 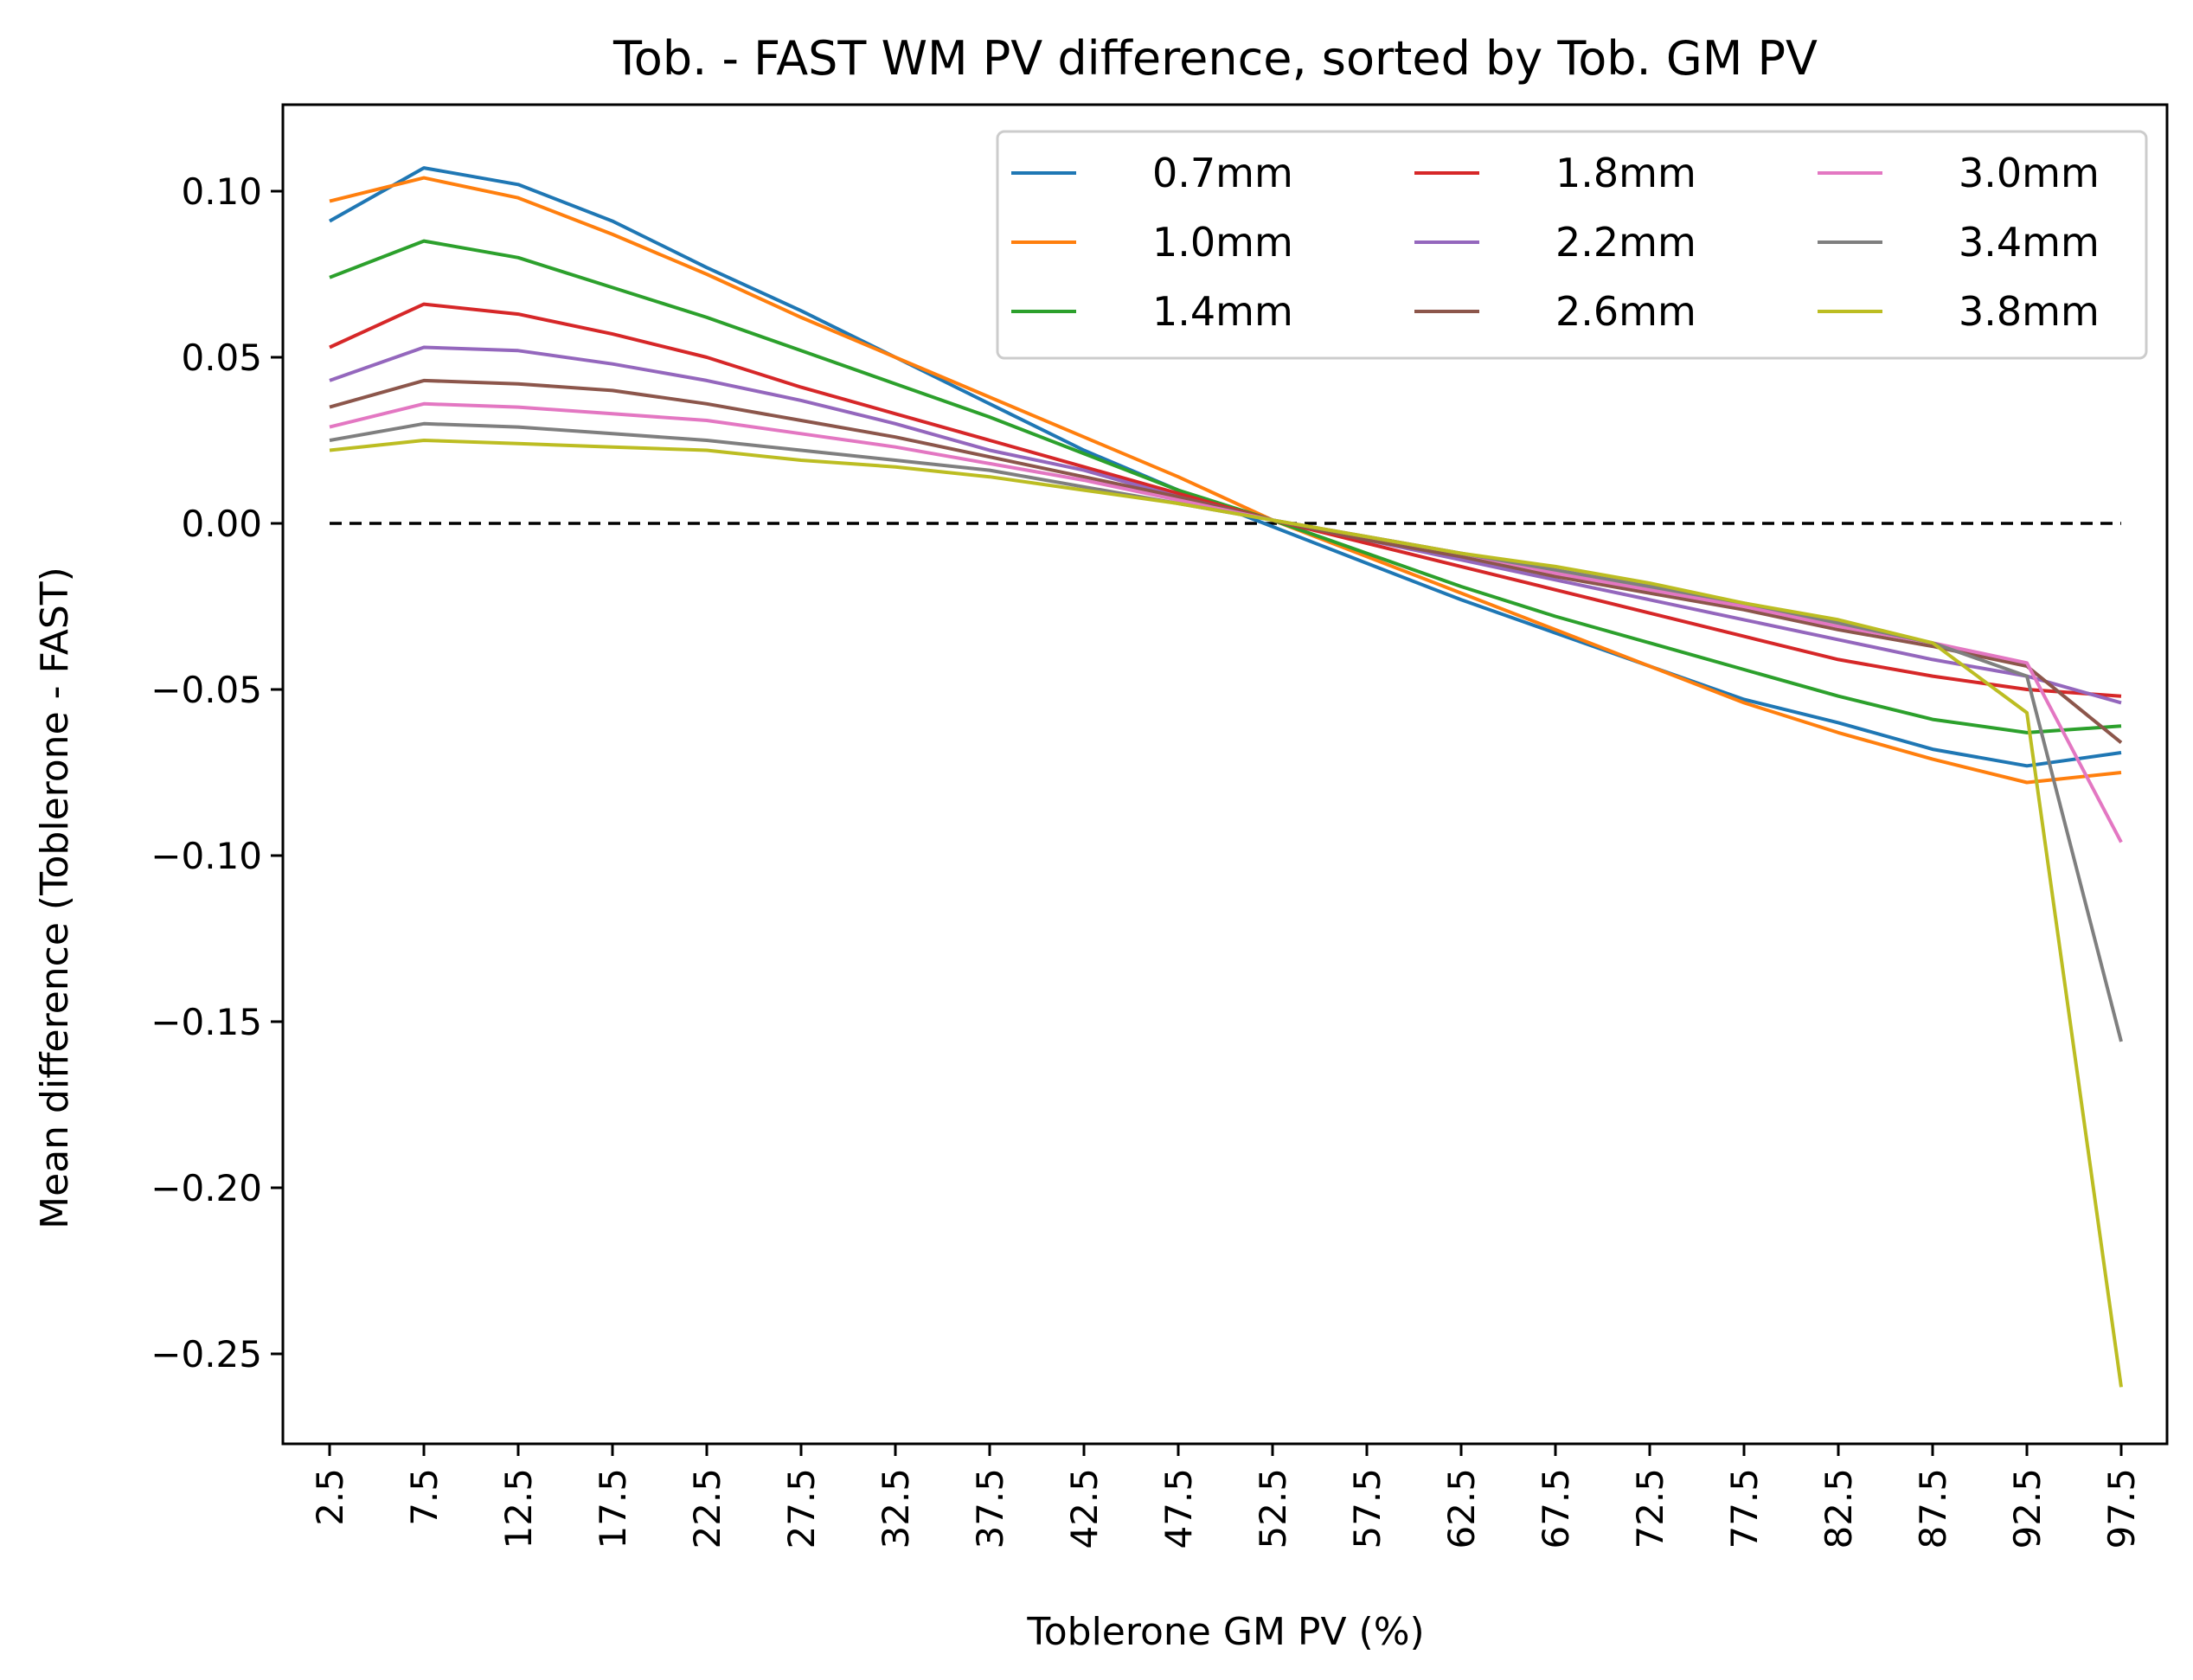 I want to click on legend-label: 3.0mm, so click(x=2030, y=173).